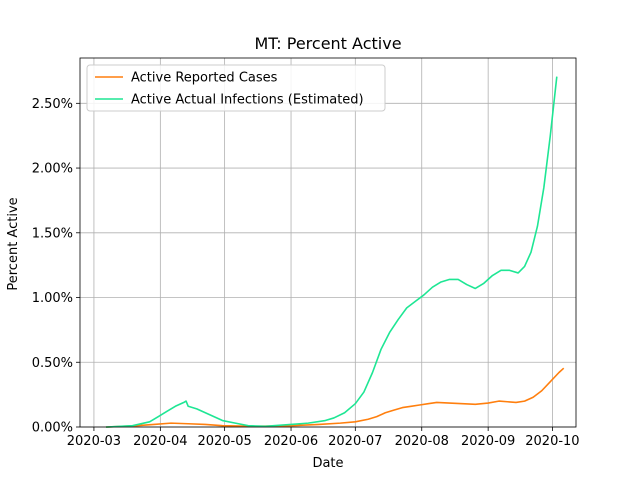 The image size is (640, 485). What do you see at coordinates (355, 441) in the screenshot?
I see `x-tick-label: 2020-07` at bounding box center [355, 441].